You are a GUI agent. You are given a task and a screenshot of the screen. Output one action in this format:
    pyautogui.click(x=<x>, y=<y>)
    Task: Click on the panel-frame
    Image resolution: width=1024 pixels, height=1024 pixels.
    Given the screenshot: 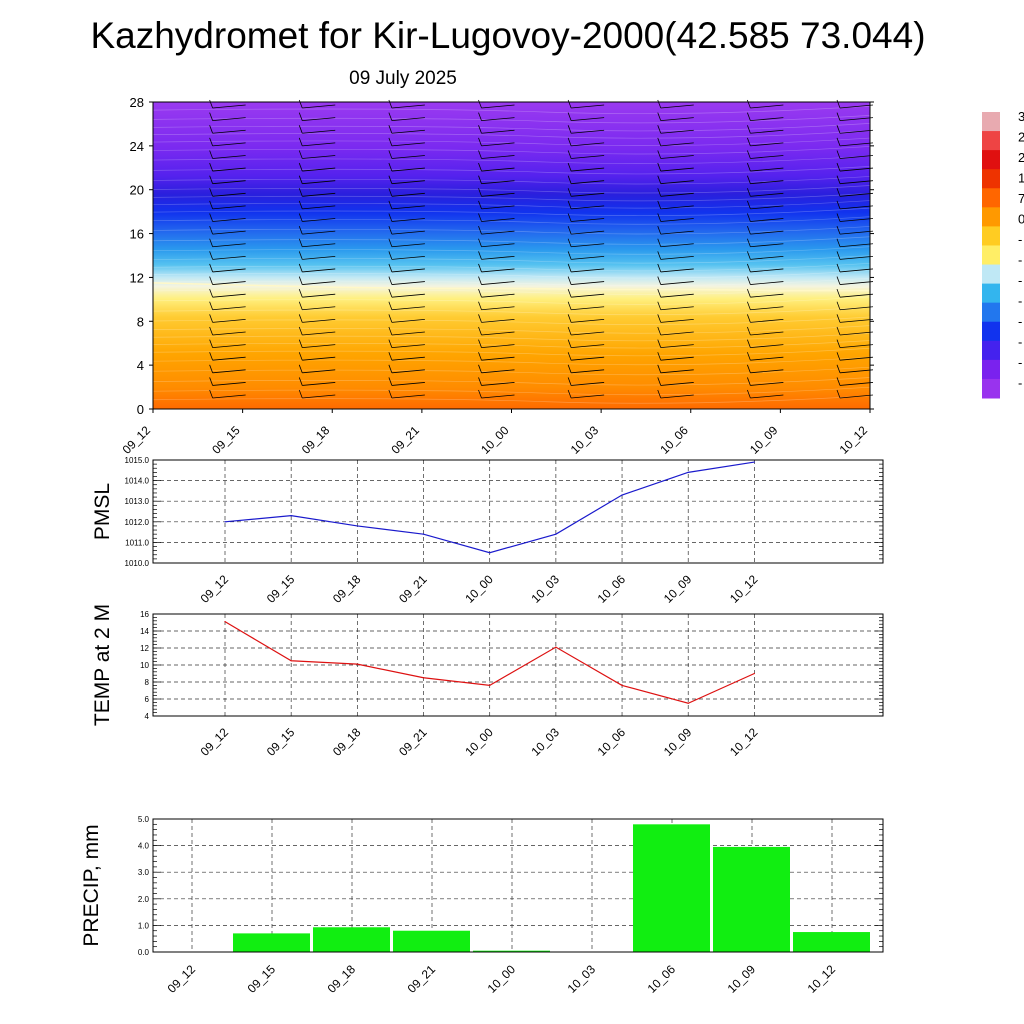 What is the action you would take?
    pyautogui.click(x=518, y=665)
    